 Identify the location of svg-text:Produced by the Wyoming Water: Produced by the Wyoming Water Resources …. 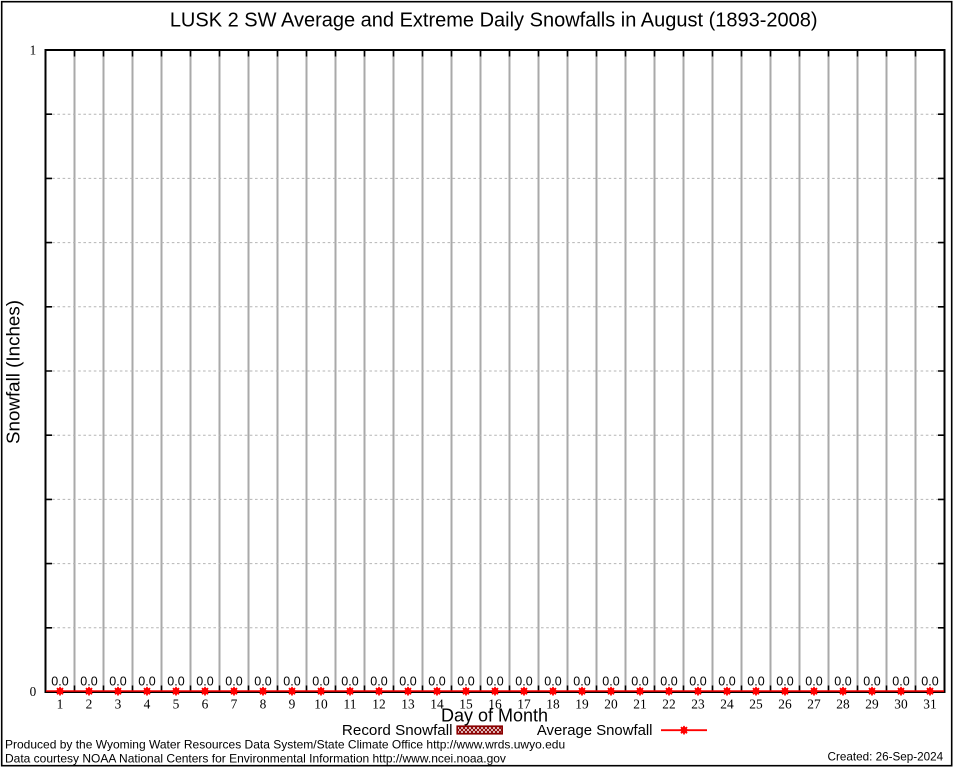
(285, 745).